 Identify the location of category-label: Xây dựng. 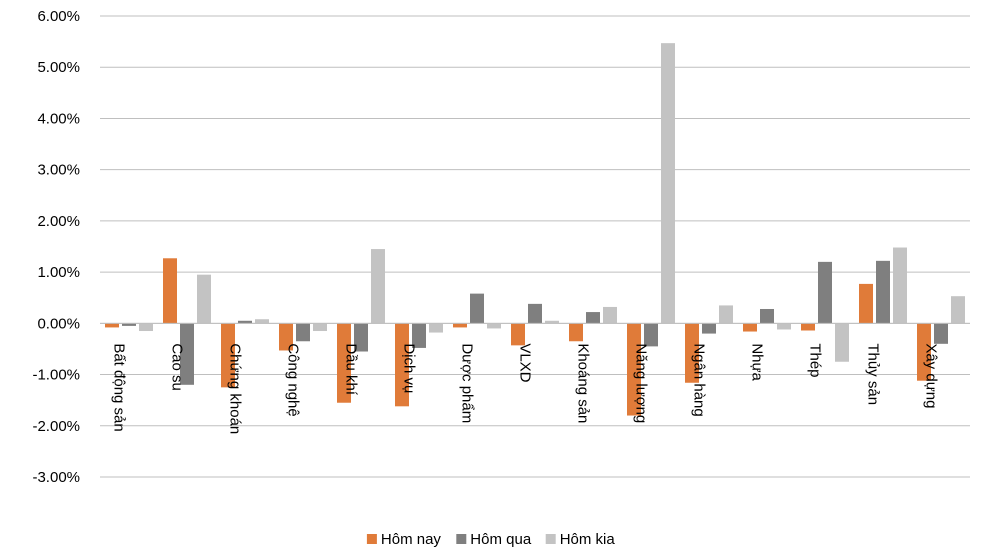
(931, 375).